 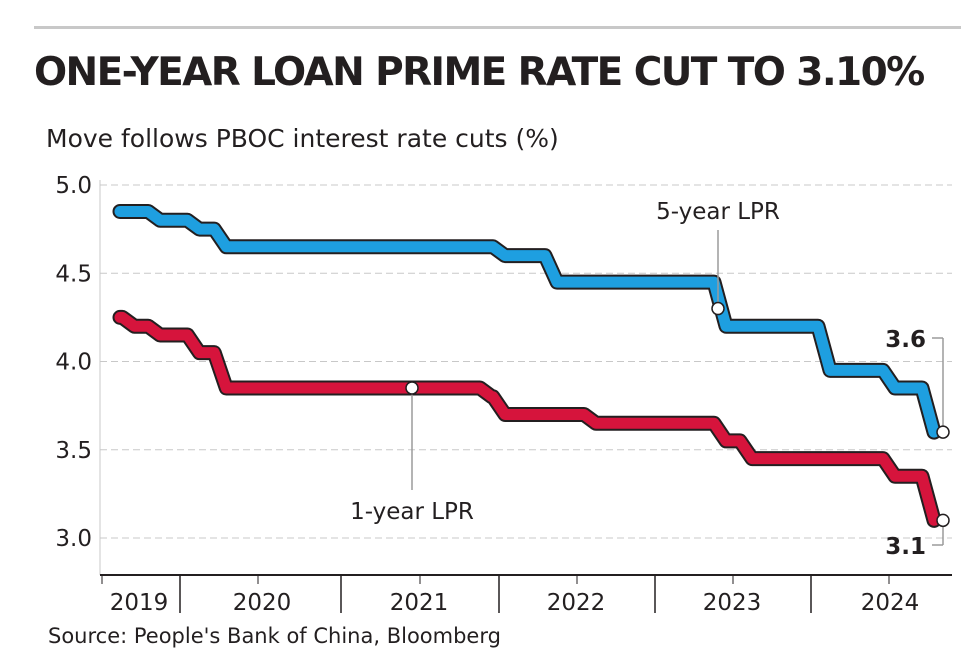 What do you see at coordinates (139, 603) in the screenshot?
I see `x-tick-label: 2019` at bounding box center [139, 603].